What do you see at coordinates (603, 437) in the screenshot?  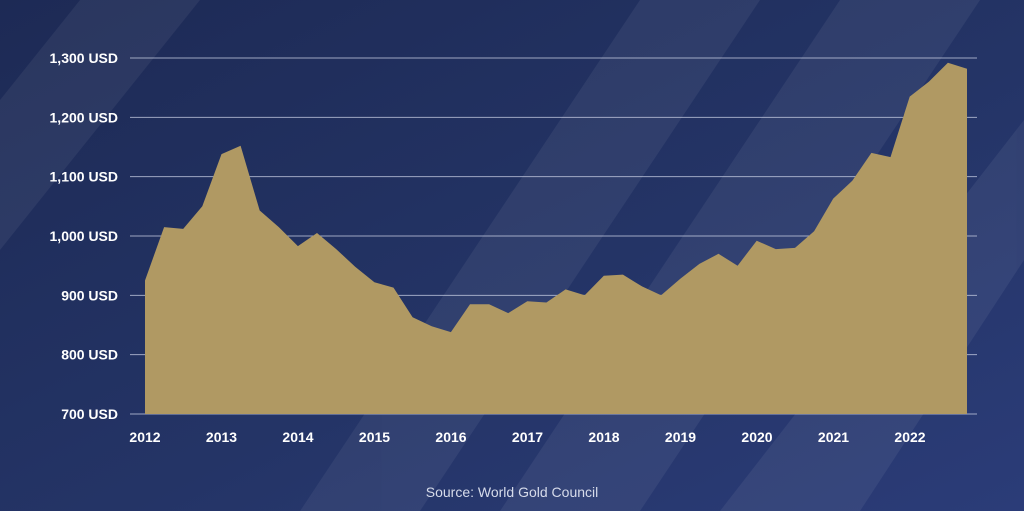 I see `x-tick-label: 2018` at bounding box center [603, 437].